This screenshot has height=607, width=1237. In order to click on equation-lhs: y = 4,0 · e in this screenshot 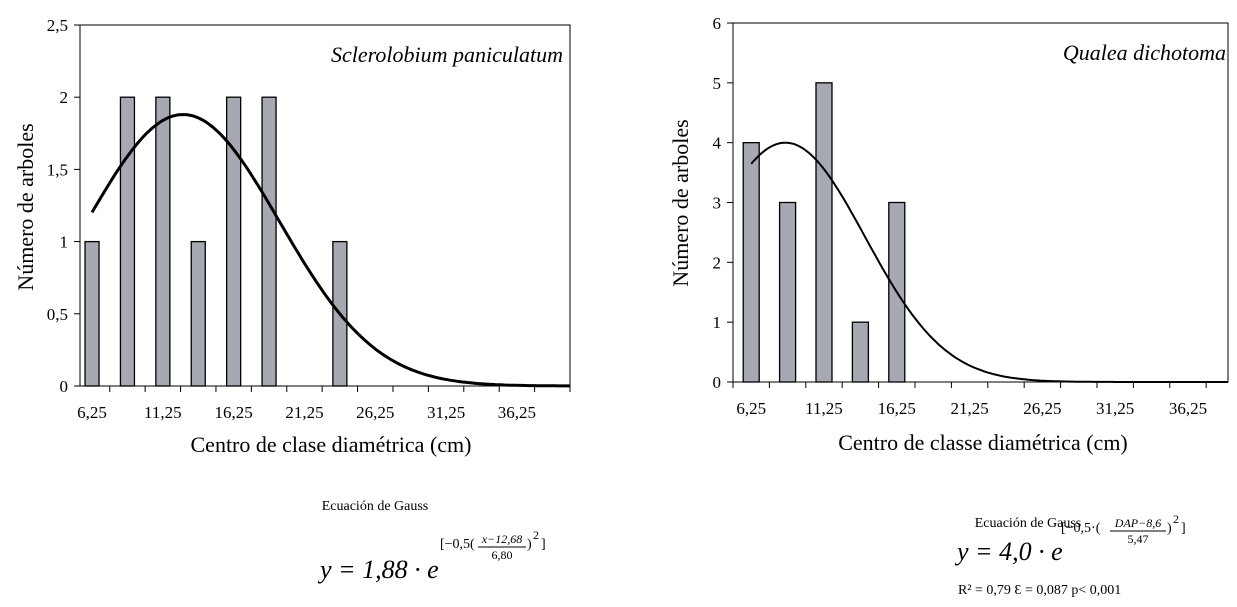, I will do `click(1008, 551)`.